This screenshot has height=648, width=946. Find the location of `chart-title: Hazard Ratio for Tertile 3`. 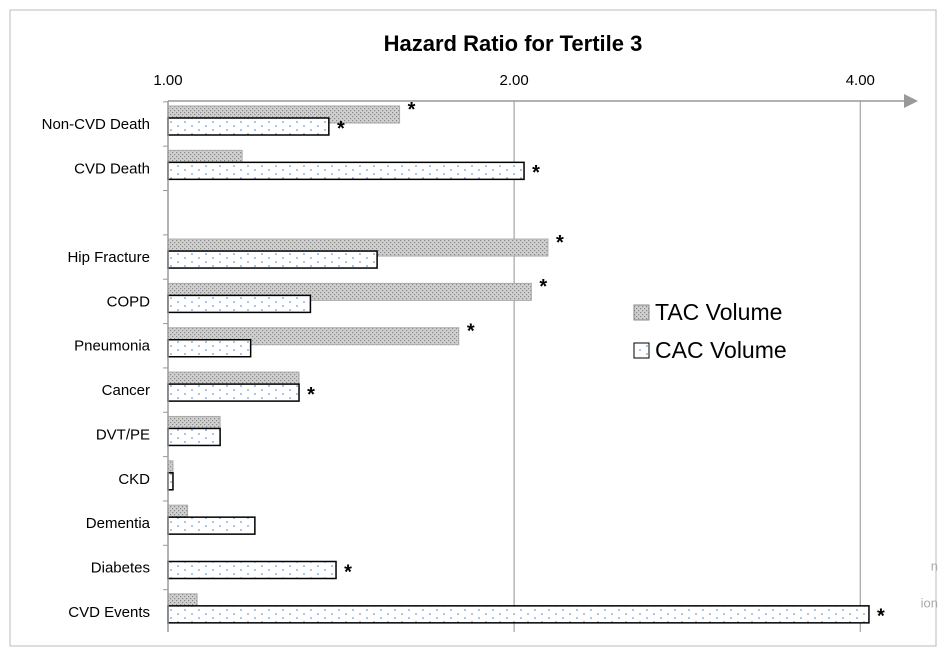

chart-title: Hazard Ratio for Tertile 3 is located at coordinates (513, 43).